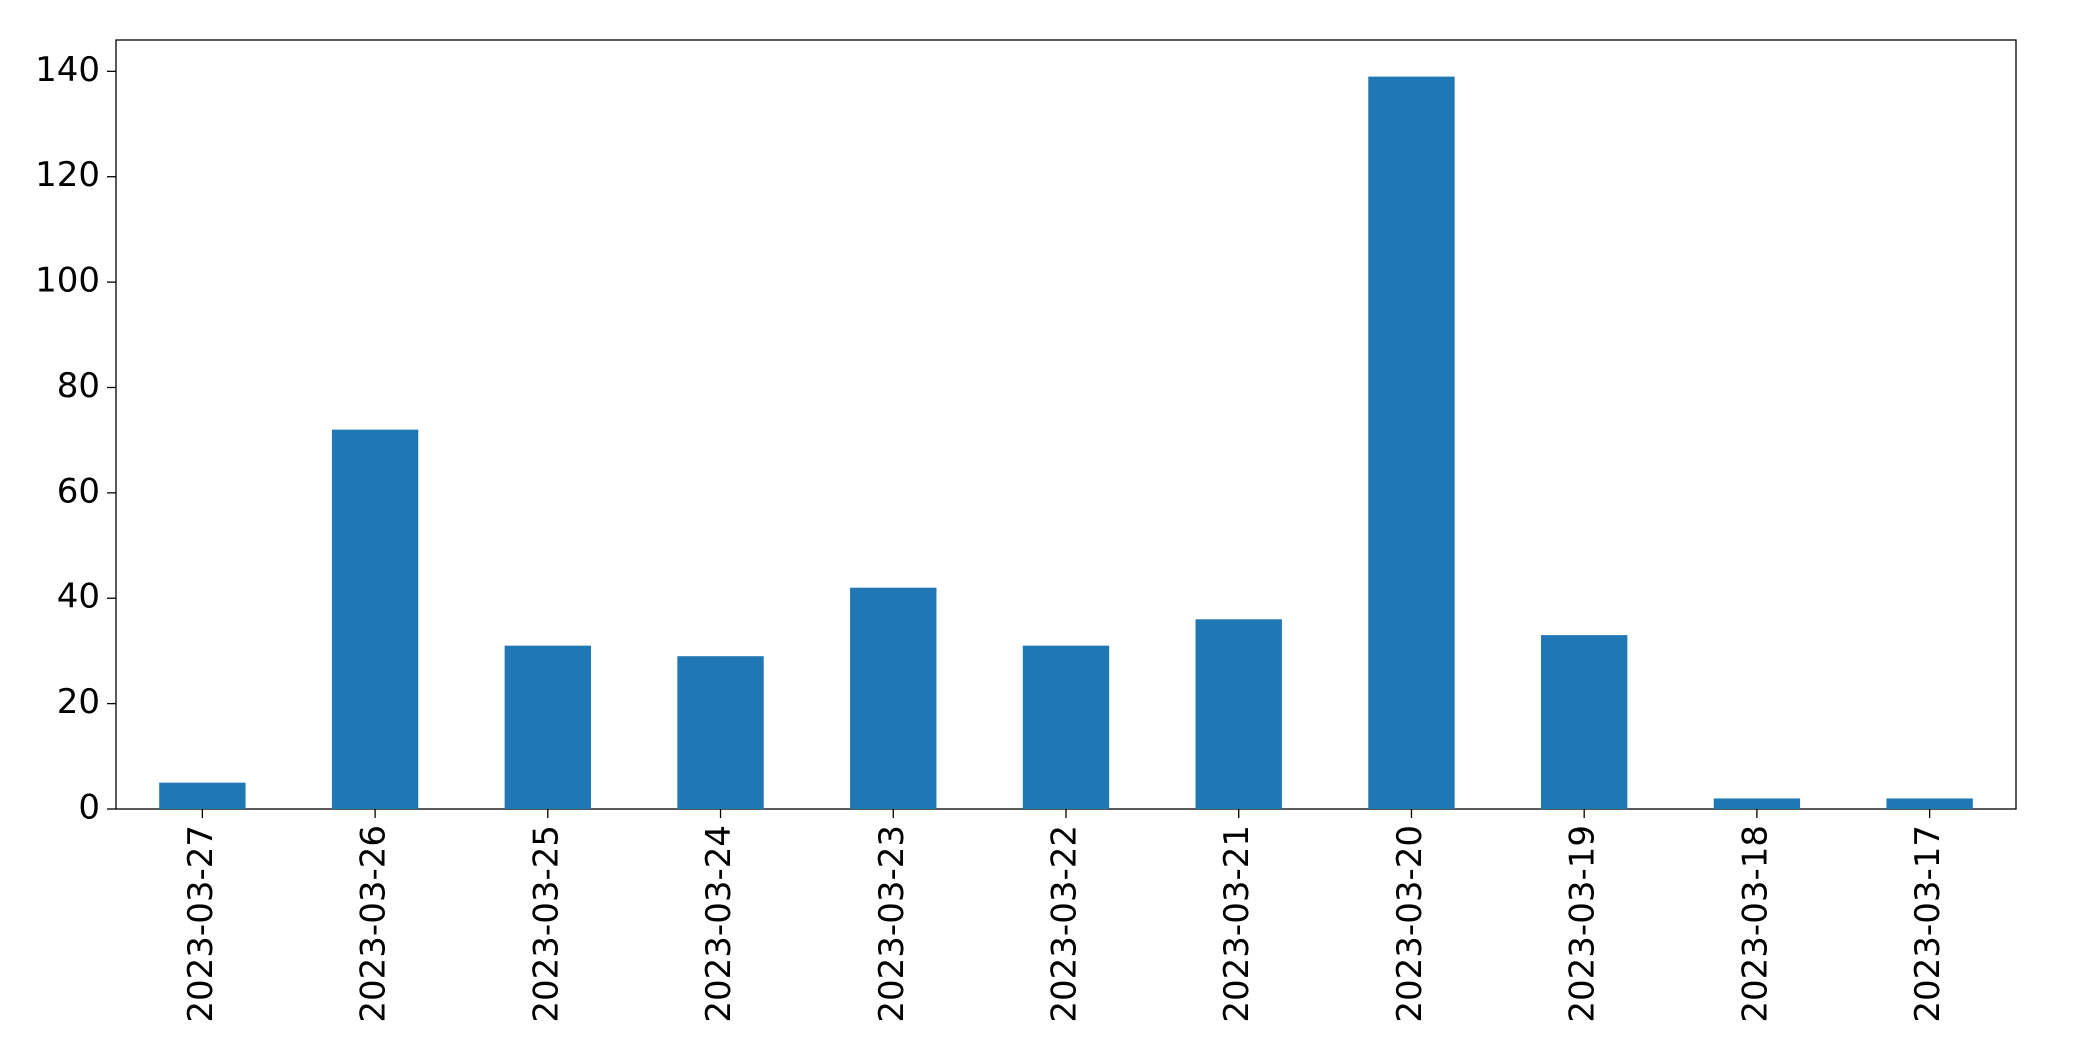  Describe the element at coordinates (1583, 924) in the screenshot. I see `x-tick-label: 2023-03-19` at that location.